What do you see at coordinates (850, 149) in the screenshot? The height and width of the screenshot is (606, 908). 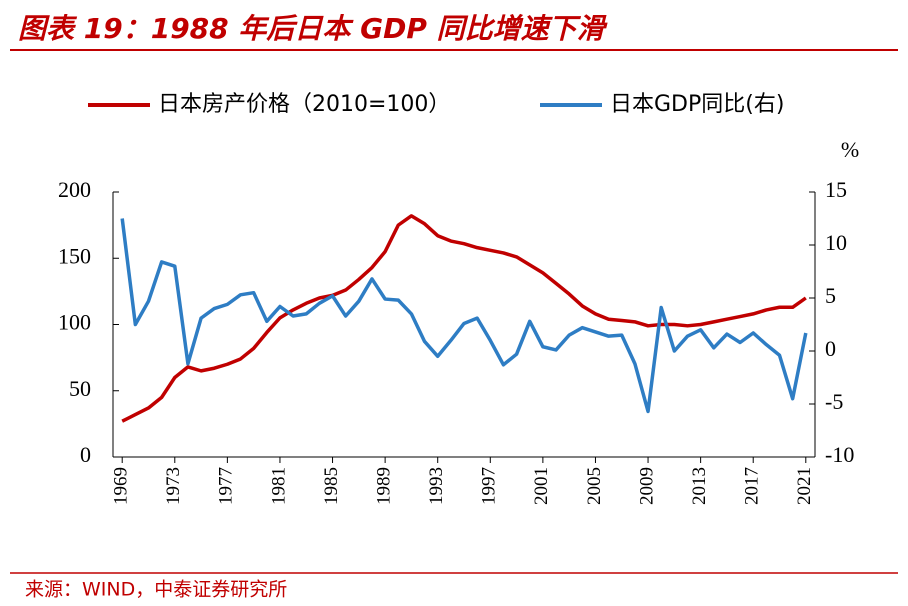 I see `y2-unit: %` at bounding box center [850, 149].